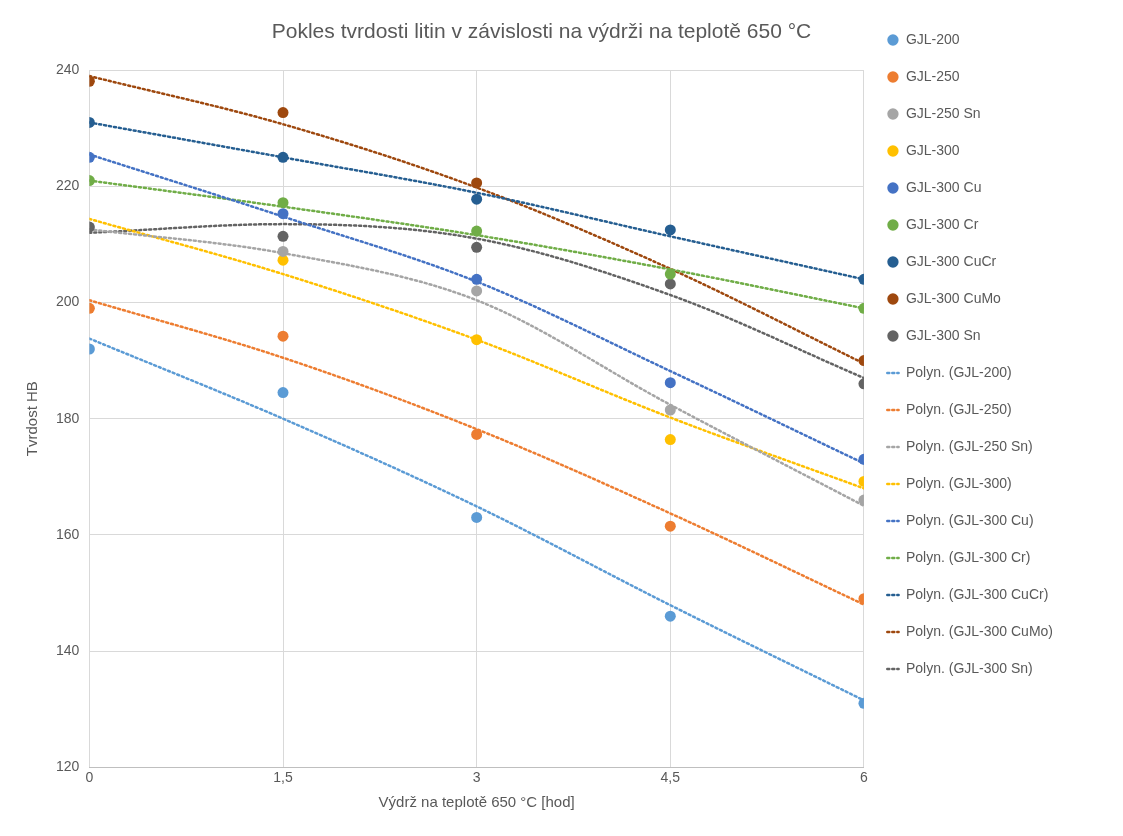 Image resolution: width=1123 pixels, height=836 pixels. What do you see at coordinates (68, 69) in the screenshot?
I see `y-tick-label: 240` at bounding box center [68, 69].